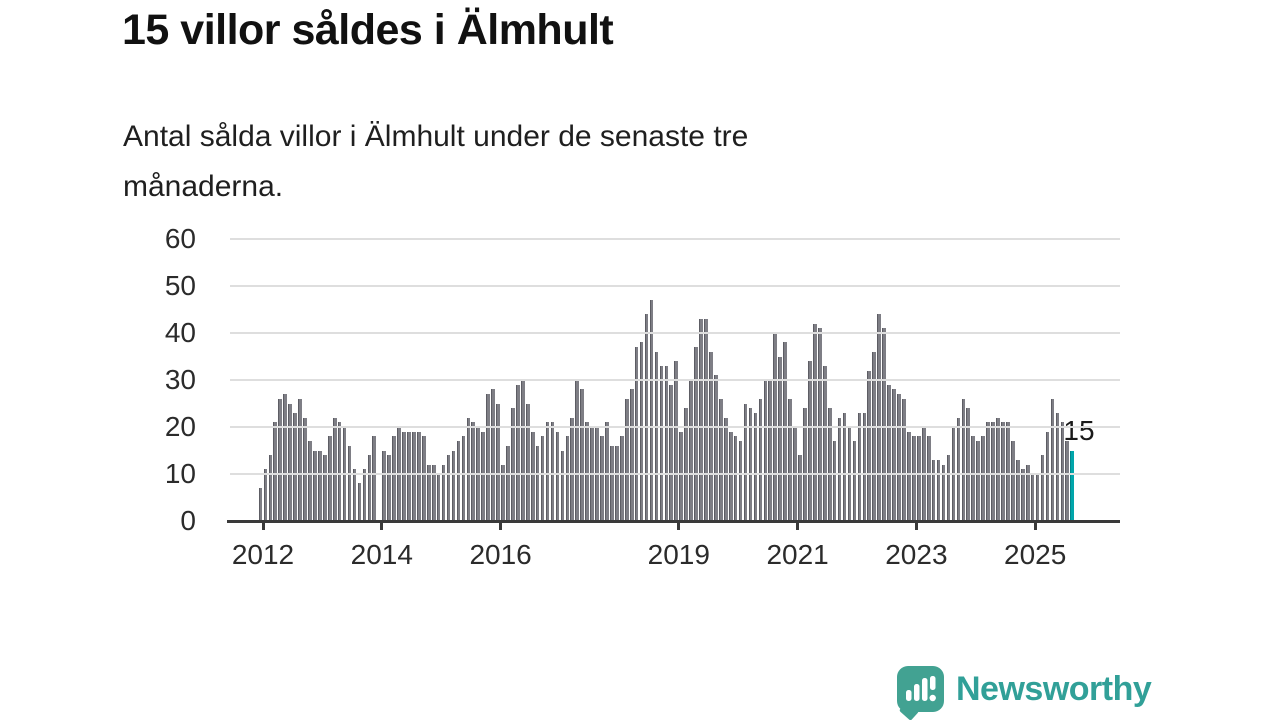 The image size is (1280, 720). Describe the element at coordinates (500, 554) in the screenshot. I see `x-axis-label: 2016` at that location.